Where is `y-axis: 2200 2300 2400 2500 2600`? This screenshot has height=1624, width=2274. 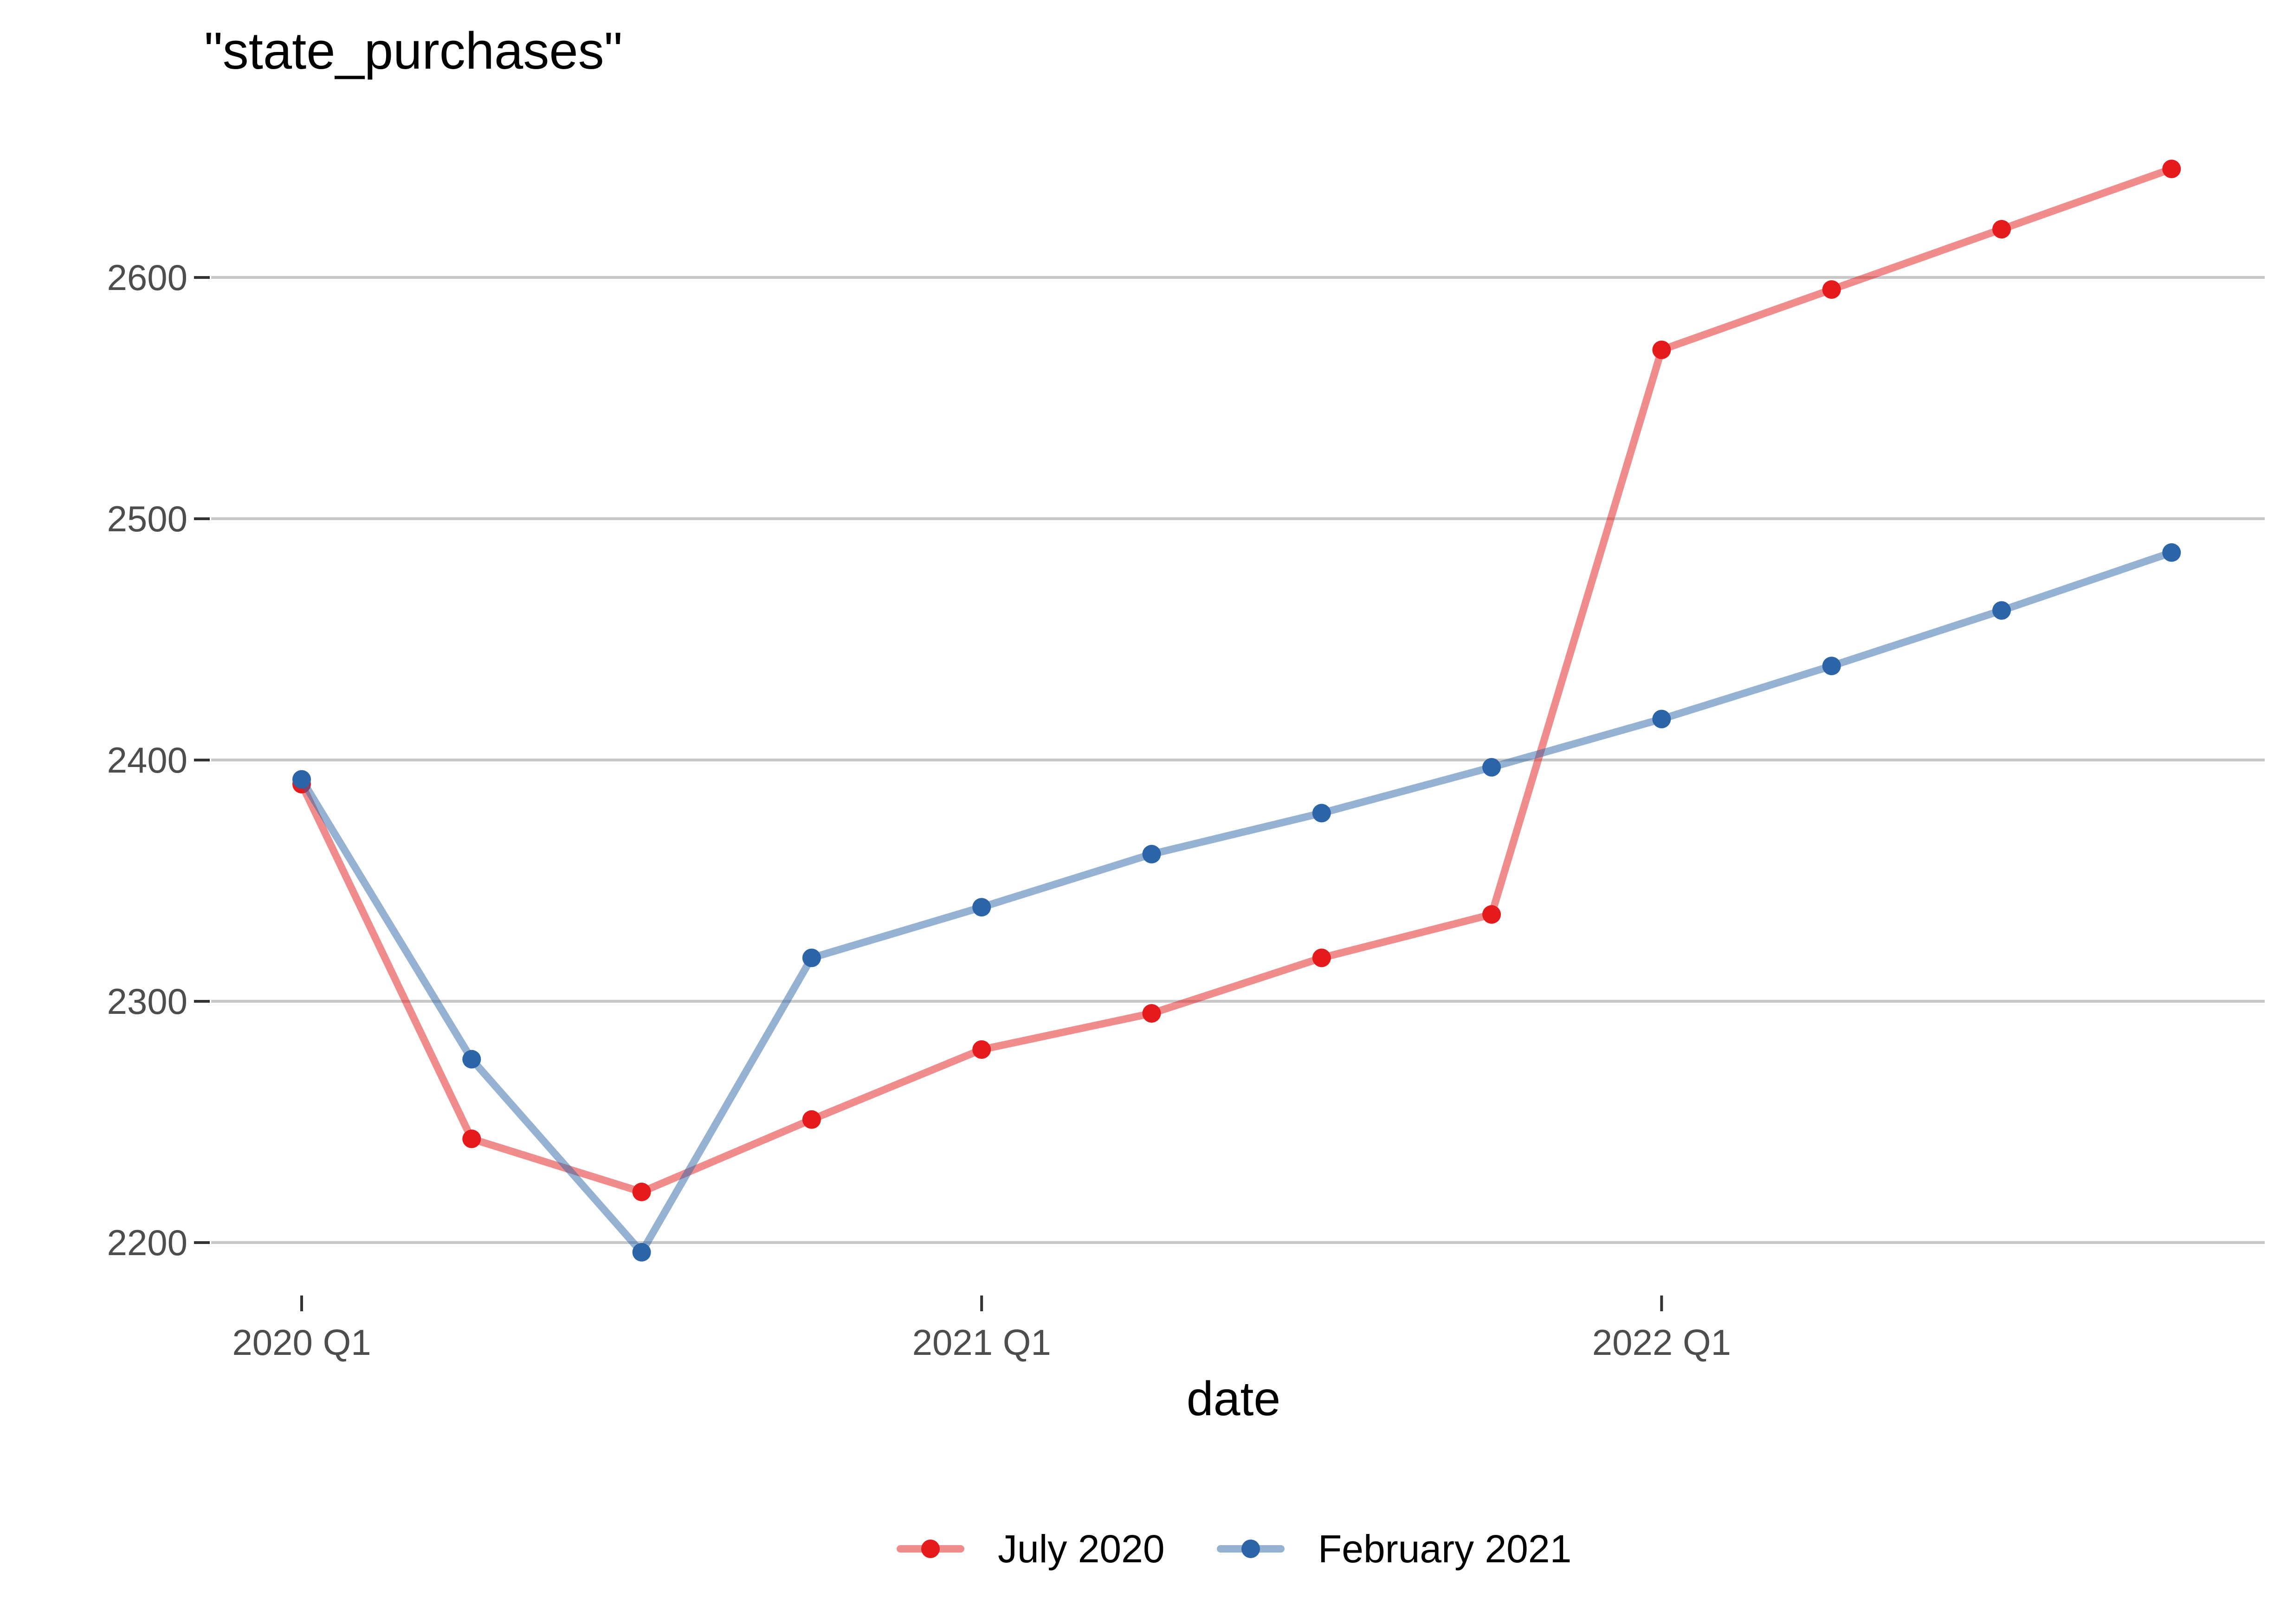 y-axis: 2200 2300 2400 2500 2600 is located at coordinates (158, 760).